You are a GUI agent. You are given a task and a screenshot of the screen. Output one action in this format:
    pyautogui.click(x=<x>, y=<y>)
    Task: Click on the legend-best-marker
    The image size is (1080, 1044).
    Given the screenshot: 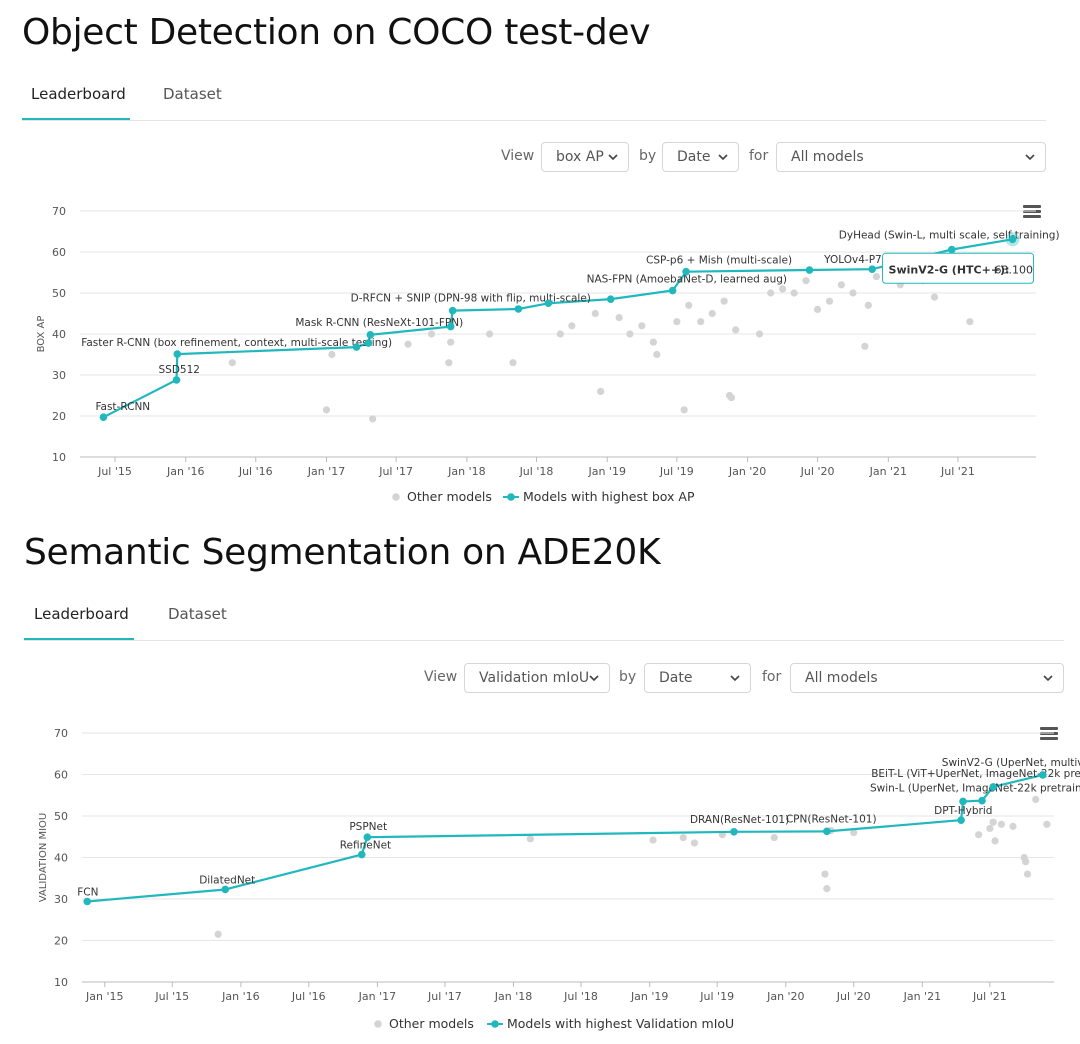 What is the action you would take?
    pyautogui.click(x=495, y=1024)
    